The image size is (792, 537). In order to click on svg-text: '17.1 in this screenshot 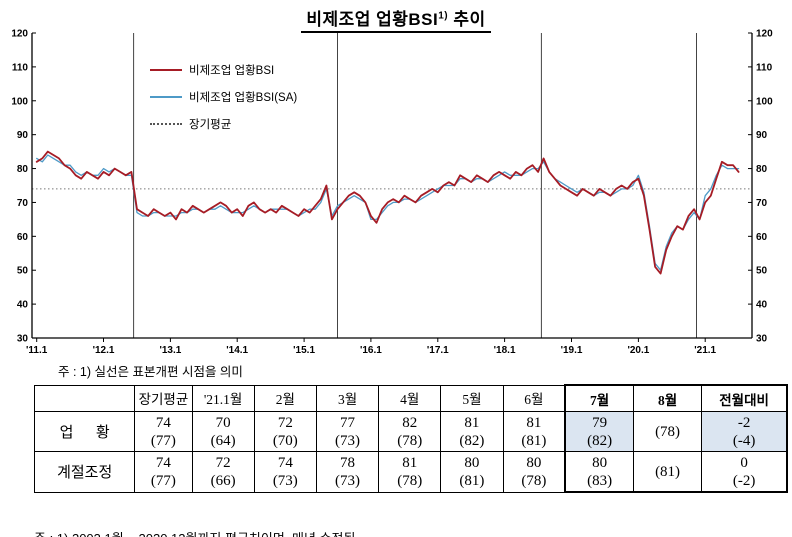, I will do `click(438, 350)`.